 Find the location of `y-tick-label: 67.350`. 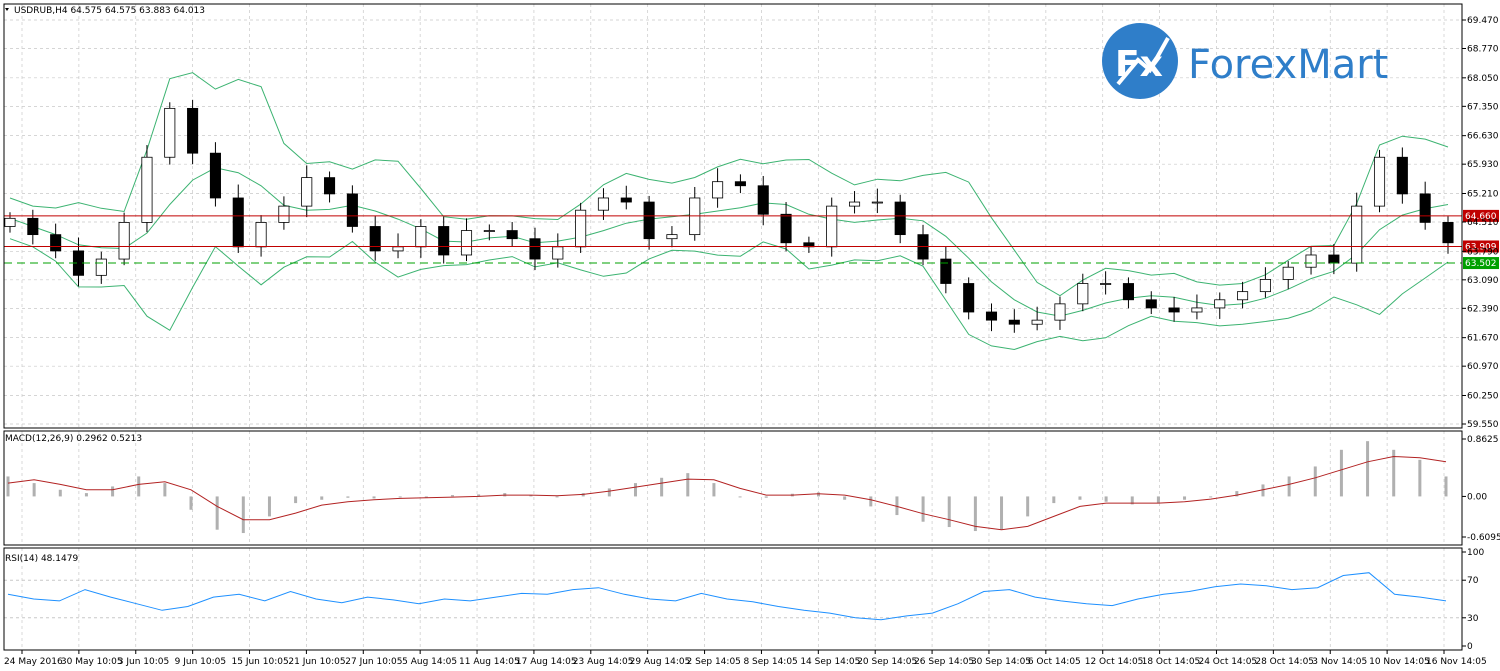

y-tick-label: 67.350 is located at coordinates (1483, 107).